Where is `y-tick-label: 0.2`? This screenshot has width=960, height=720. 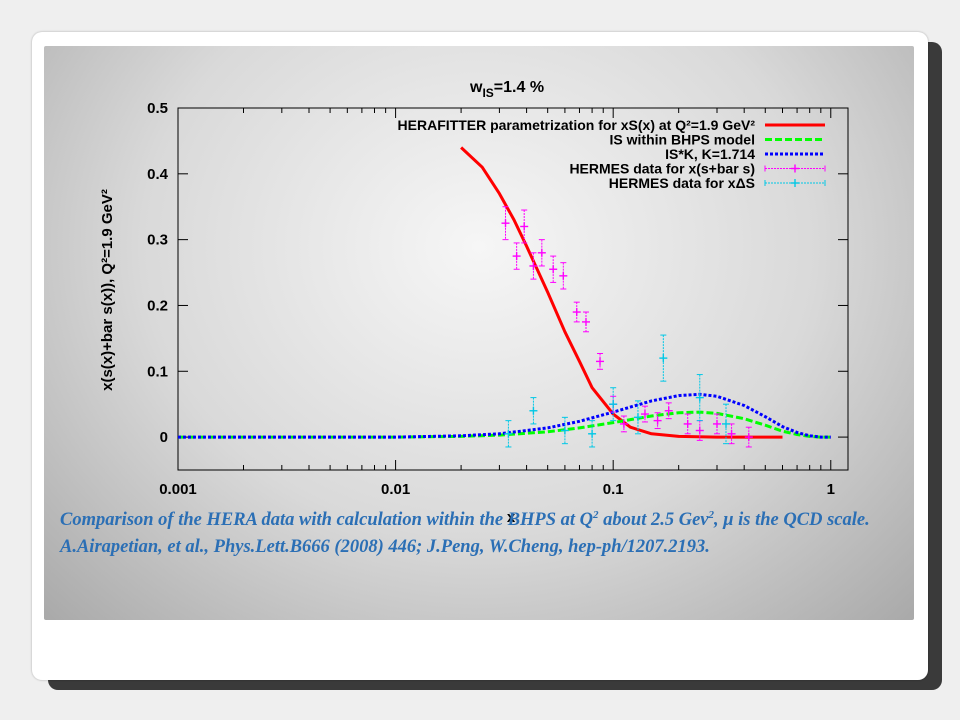 y-tick-label: 0.2 is located at coordinates (157, 305).